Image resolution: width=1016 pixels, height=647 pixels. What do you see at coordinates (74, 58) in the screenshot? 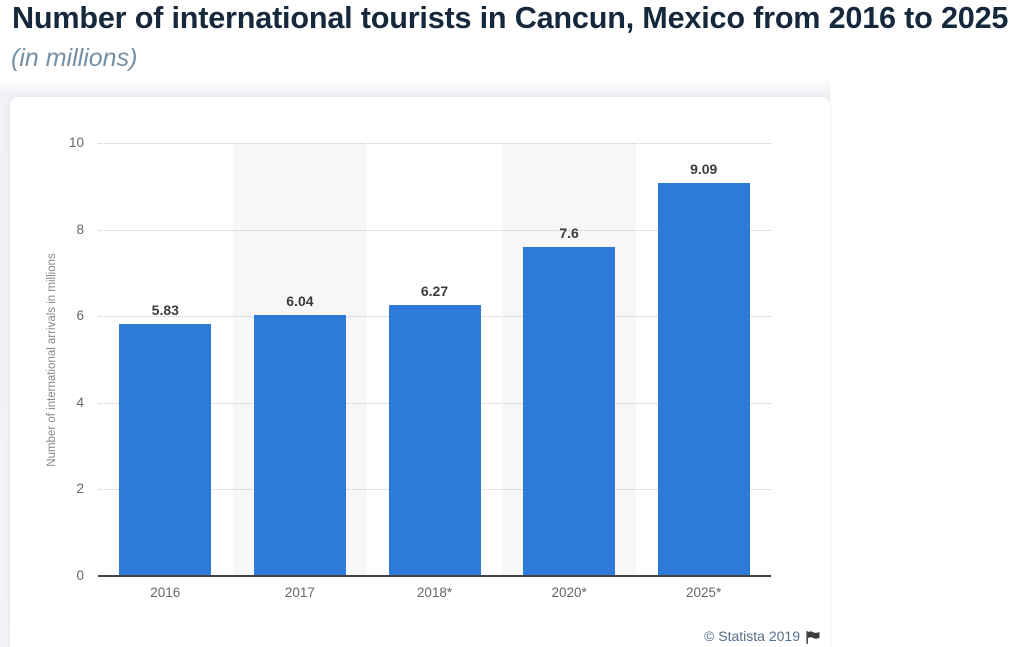
I see `page-subtitle: (in millions)` at bounding box center [74, 58].